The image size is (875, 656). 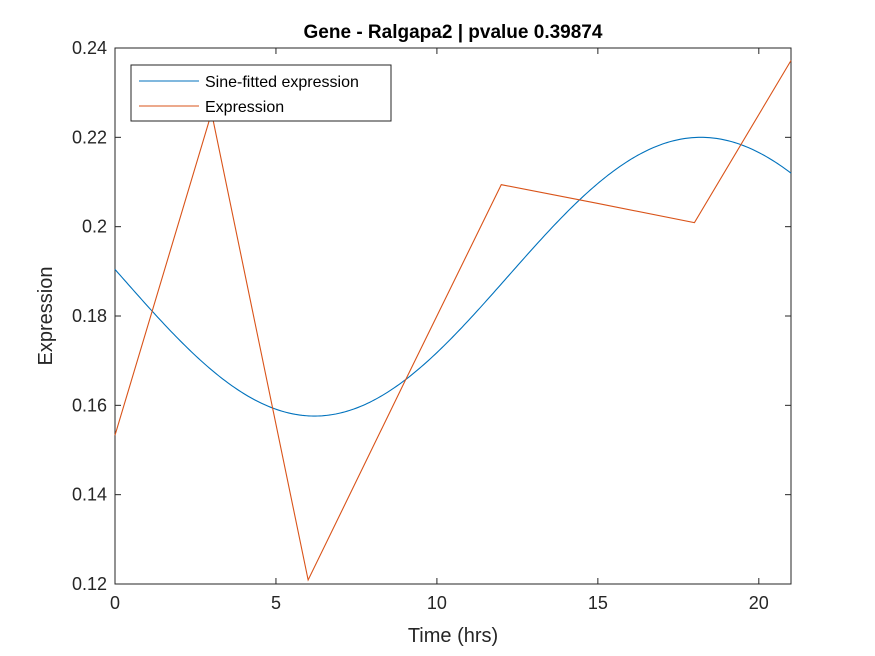 What do you see at coordinates (89, 584) in the screenshot?
I see `y-tick-label: 0.12` at bounding box center [89, 584].